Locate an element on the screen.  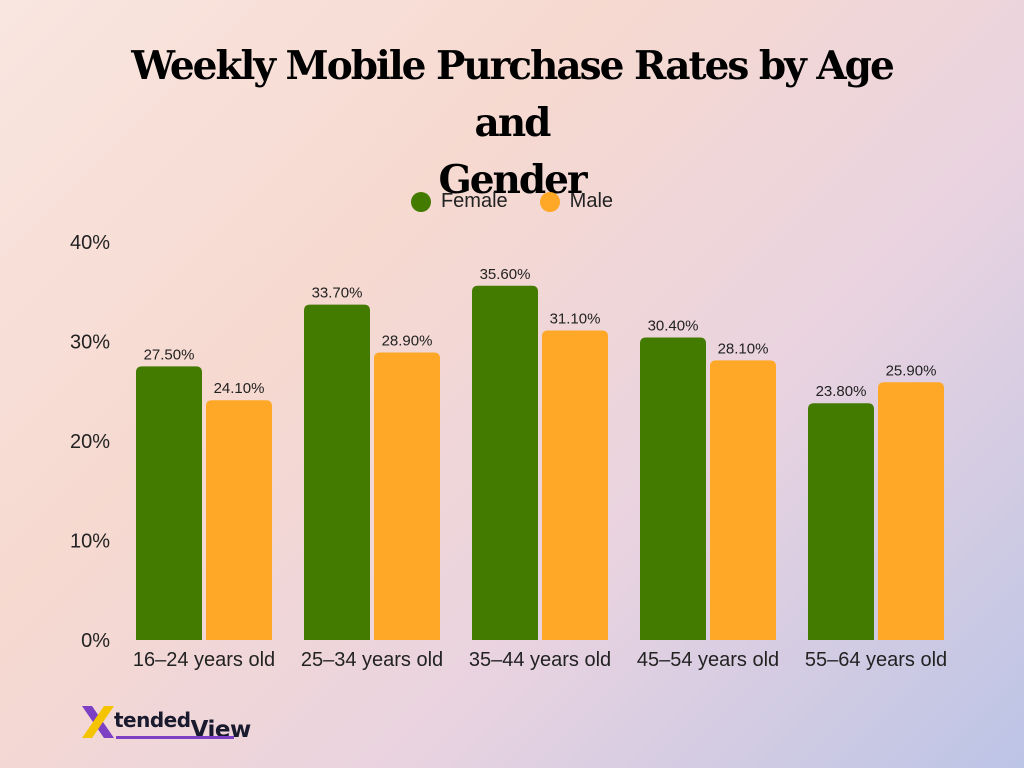
brand-name-part-1: tended is located at coordinates (152, 720).